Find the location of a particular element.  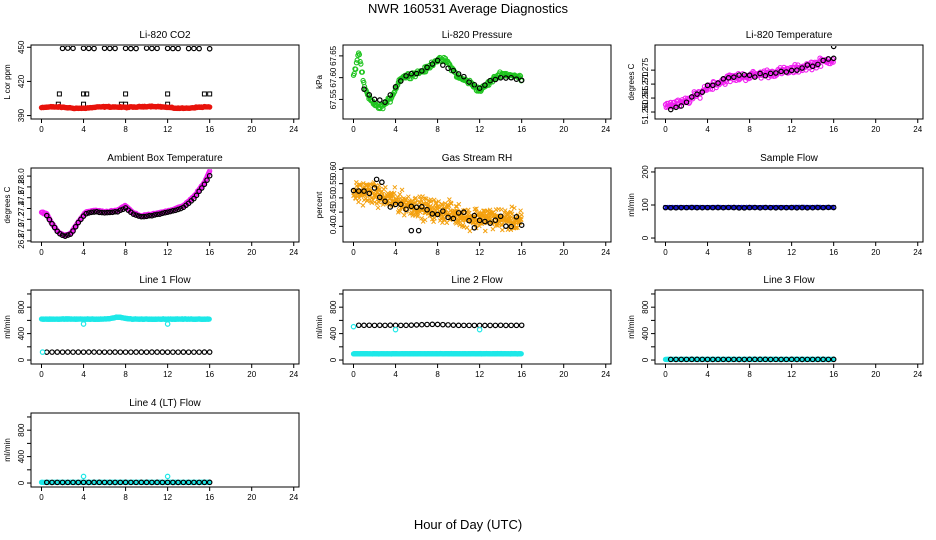

line2-black-high is located at coordinates (440, 325).